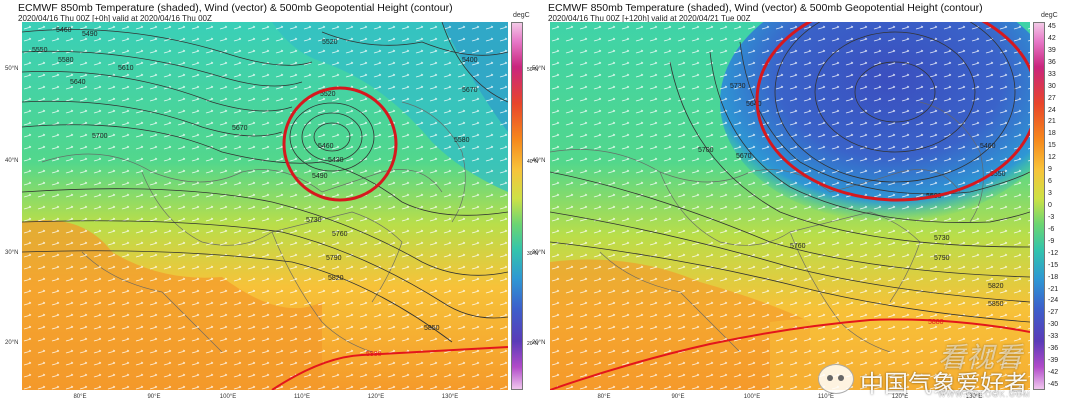  Describe the element at coordinates (326, 146) in the screenshot. I see `svg-text: 5460` at that location.